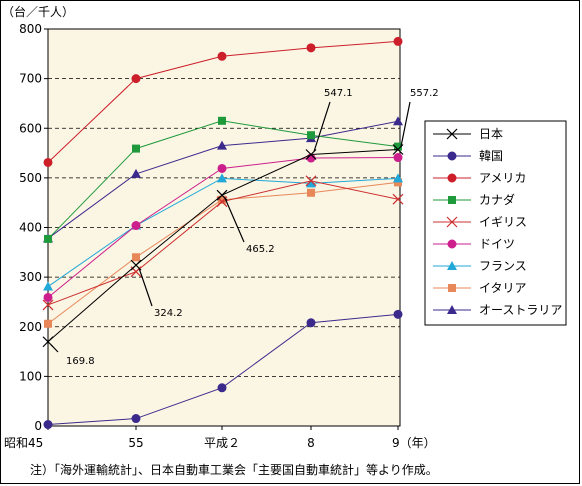 Image resolution: width=582 pixels, height=486 pixels. I want to click on y-tick-label: 500, so click(30, 178).